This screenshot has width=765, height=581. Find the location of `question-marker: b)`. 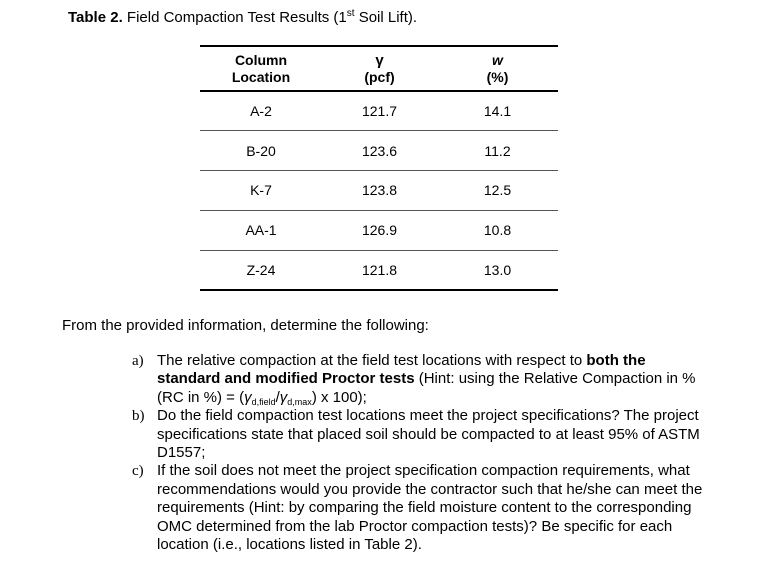

question-marker: b) is located at coordinates (138, 416).